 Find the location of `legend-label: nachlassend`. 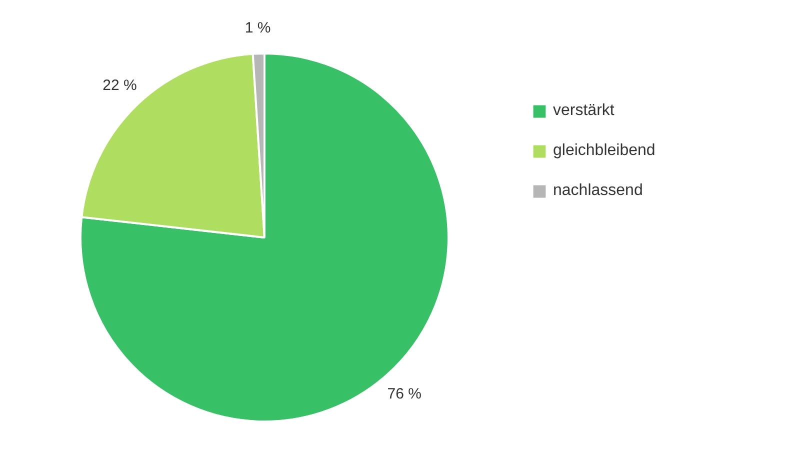

legend-label: nachlassend is located at coordinates (598, 191).